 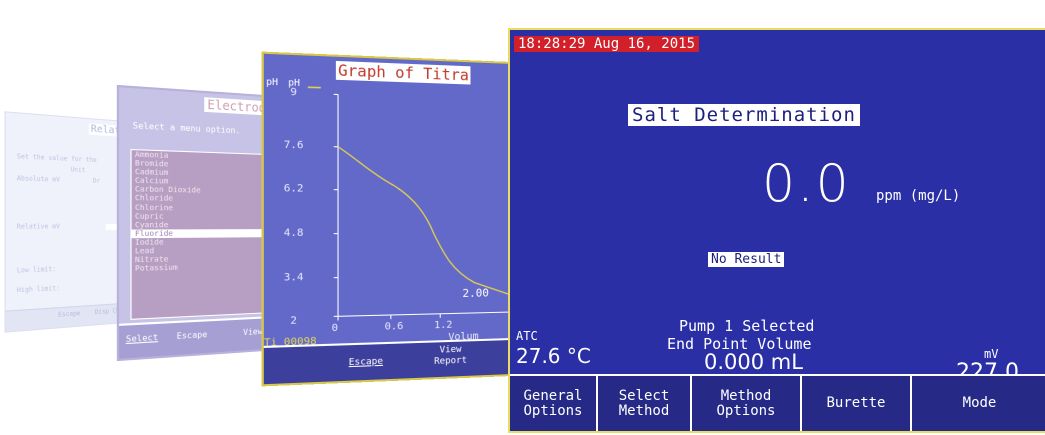 What do you see at coordinates (38, 290) in the screenshot?
I see `field-label: High limit:` at bounding box center [38, 290].